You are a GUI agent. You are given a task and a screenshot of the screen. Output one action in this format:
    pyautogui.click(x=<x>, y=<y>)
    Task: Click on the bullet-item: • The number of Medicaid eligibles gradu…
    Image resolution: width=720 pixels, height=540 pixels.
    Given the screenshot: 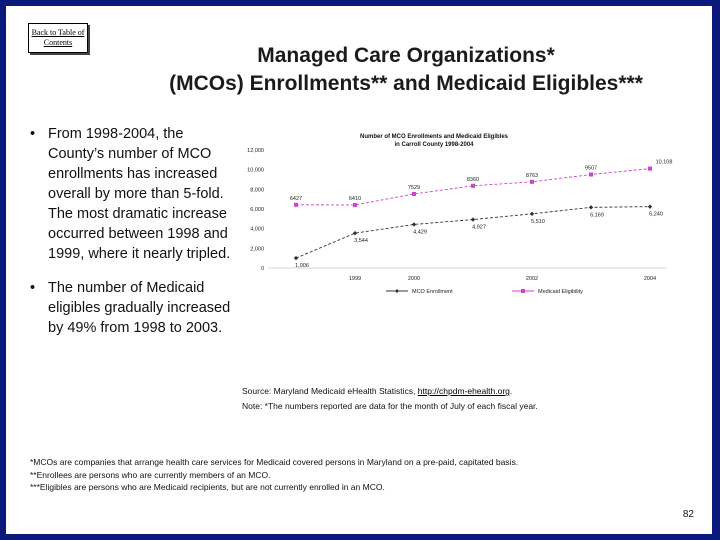 What is the action you would take?
    pyautogui.click(x=131, y=308)
    